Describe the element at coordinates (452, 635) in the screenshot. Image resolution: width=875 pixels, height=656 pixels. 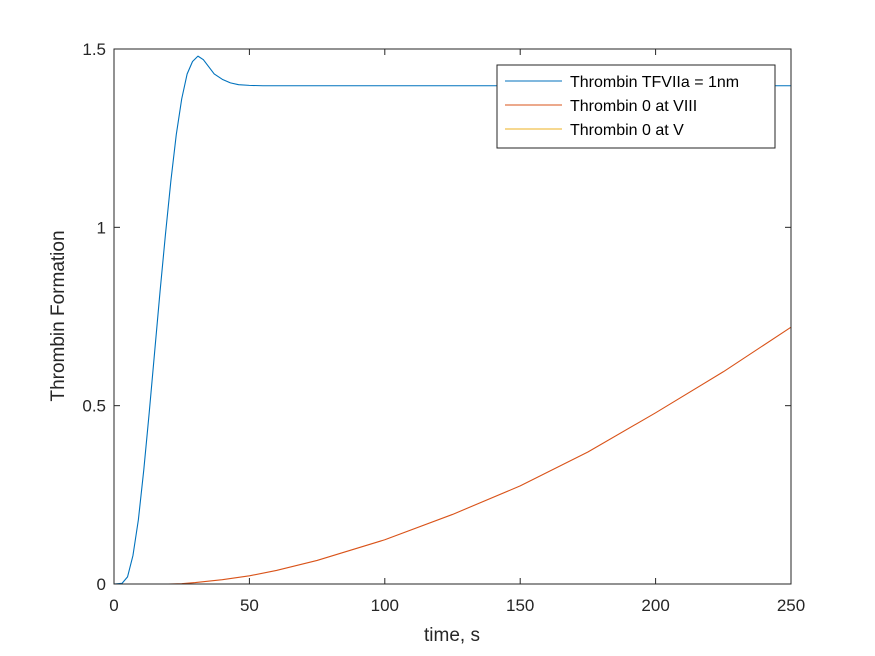
I see `x-axis-title: time, s` at that location.